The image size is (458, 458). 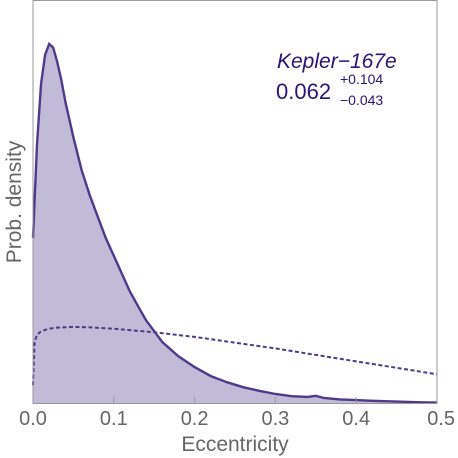 I want to click on x-axis: 0.0 0.1 0.2 0.3 0.4 0.5, so click(x=237, y=413).